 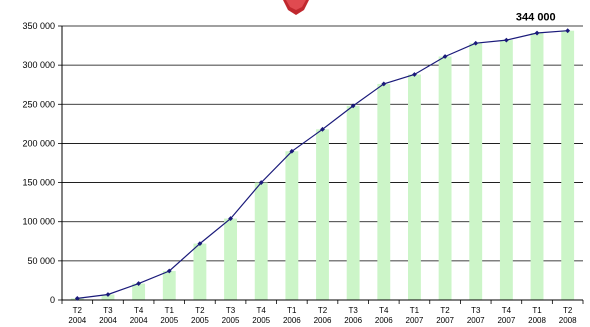 I want to click on y-tick-label: 0, so click(x=52, y=300).